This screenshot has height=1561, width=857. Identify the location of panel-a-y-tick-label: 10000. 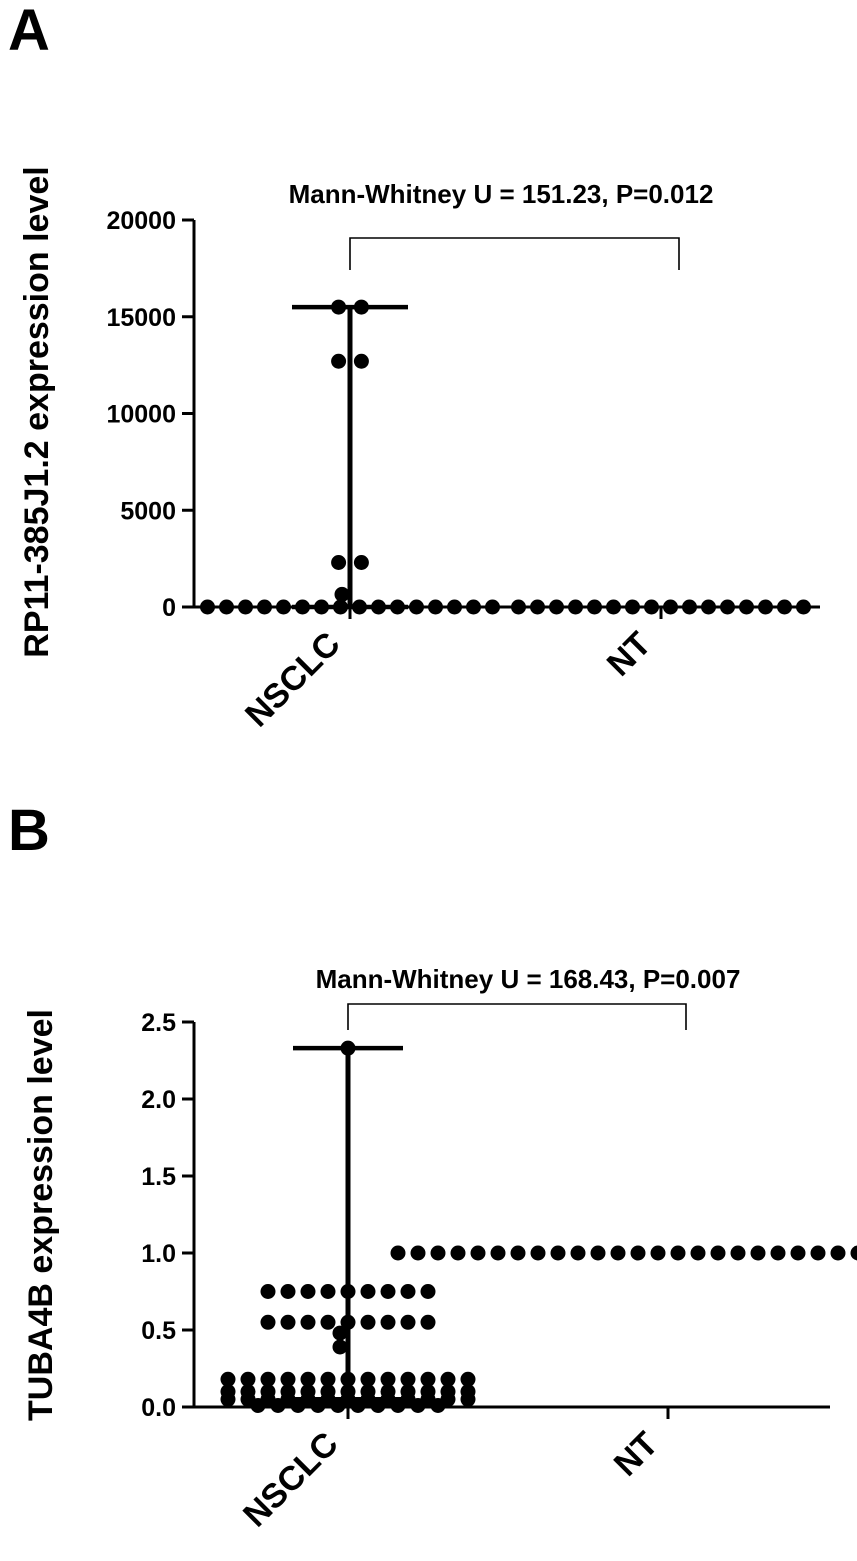
(141, 415).